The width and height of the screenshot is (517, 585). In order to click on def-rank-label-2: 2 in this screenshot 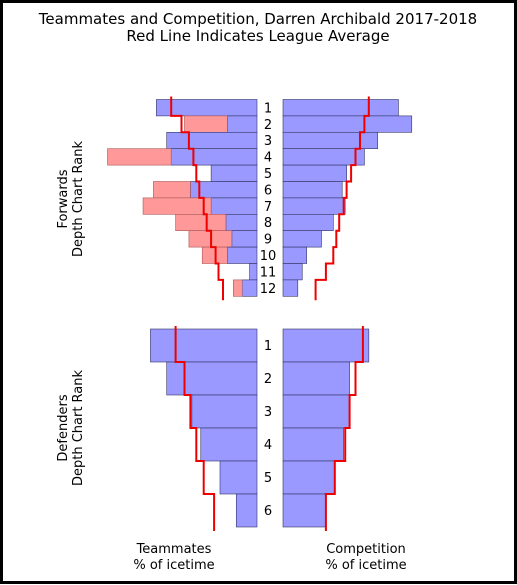, I will do `click(268, 379)`.